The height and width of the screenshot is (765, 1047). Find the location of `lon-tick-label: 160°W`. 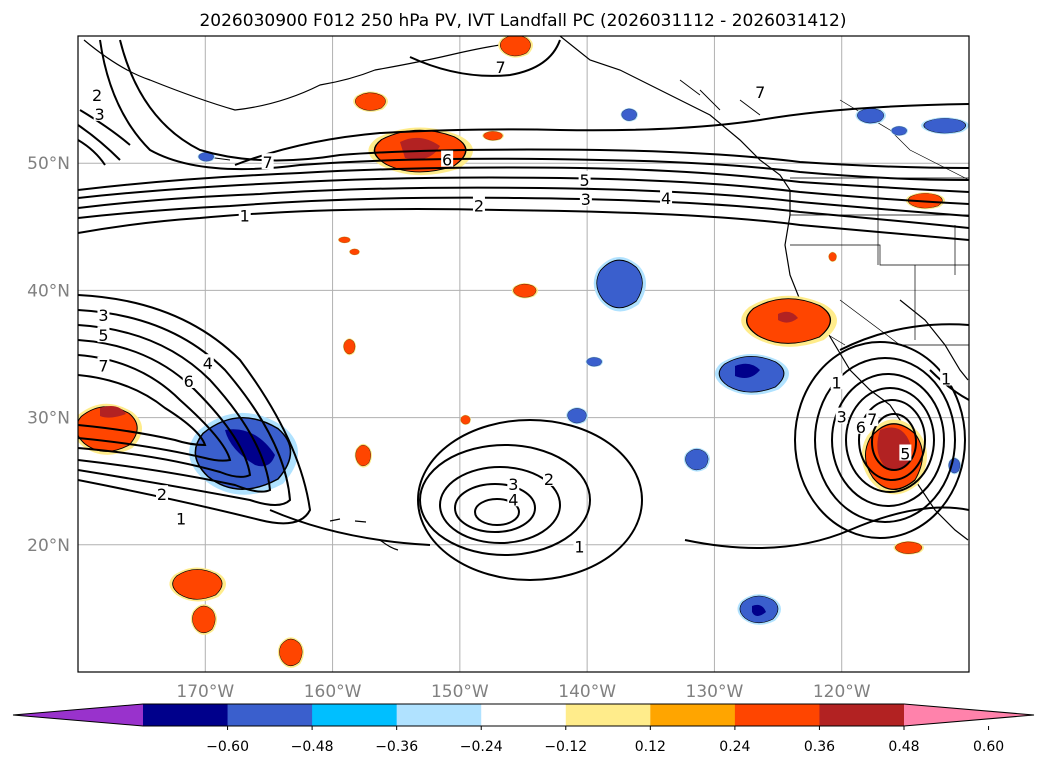

lon-tick-label: 160°W is located at coordinates (333, 692).